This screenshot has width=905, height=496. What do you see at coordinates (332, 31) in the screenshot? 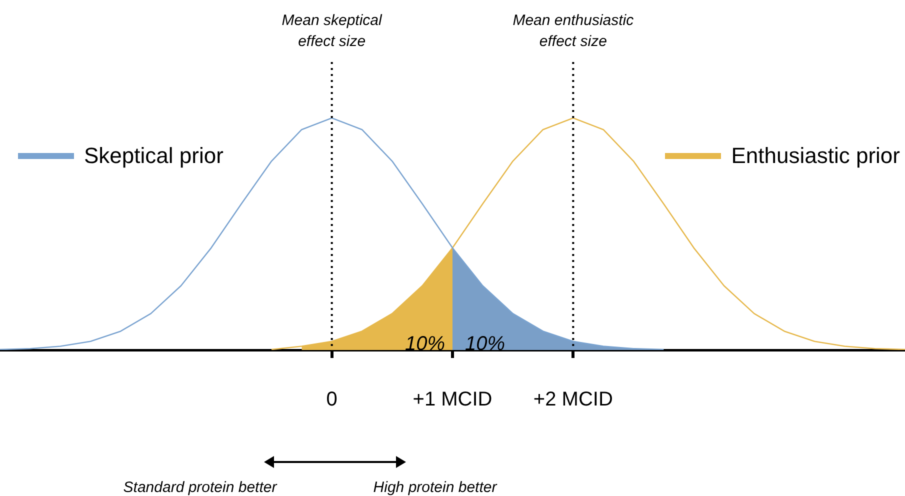
I see `ref-line-label: Mean skeptical effect size` at bounding box center [332, 31].